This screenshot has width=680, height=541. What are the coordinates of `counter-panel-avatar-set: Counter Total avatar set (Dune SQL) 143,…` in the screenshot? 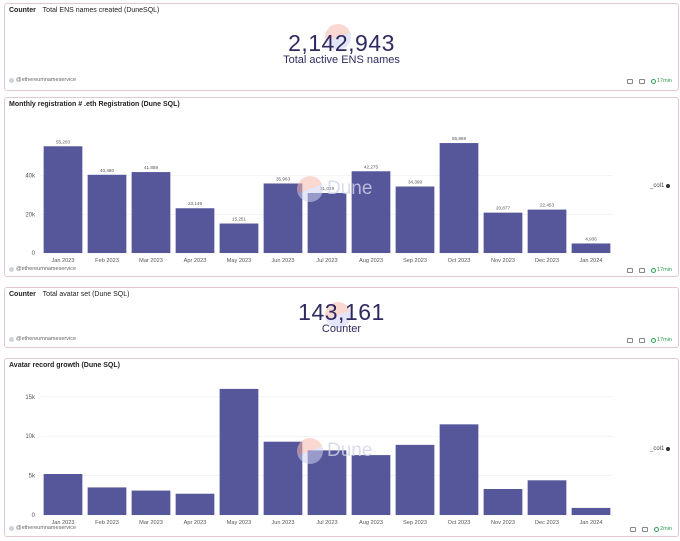 It's located at (341, 317).